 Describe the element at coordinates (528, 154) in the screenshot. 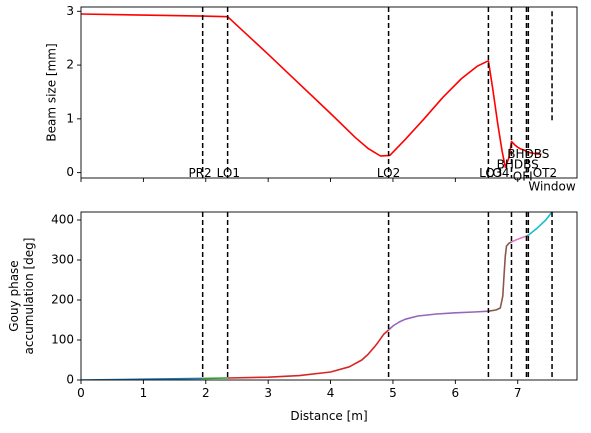

I see `annotation-5: BHDBS` at that location.